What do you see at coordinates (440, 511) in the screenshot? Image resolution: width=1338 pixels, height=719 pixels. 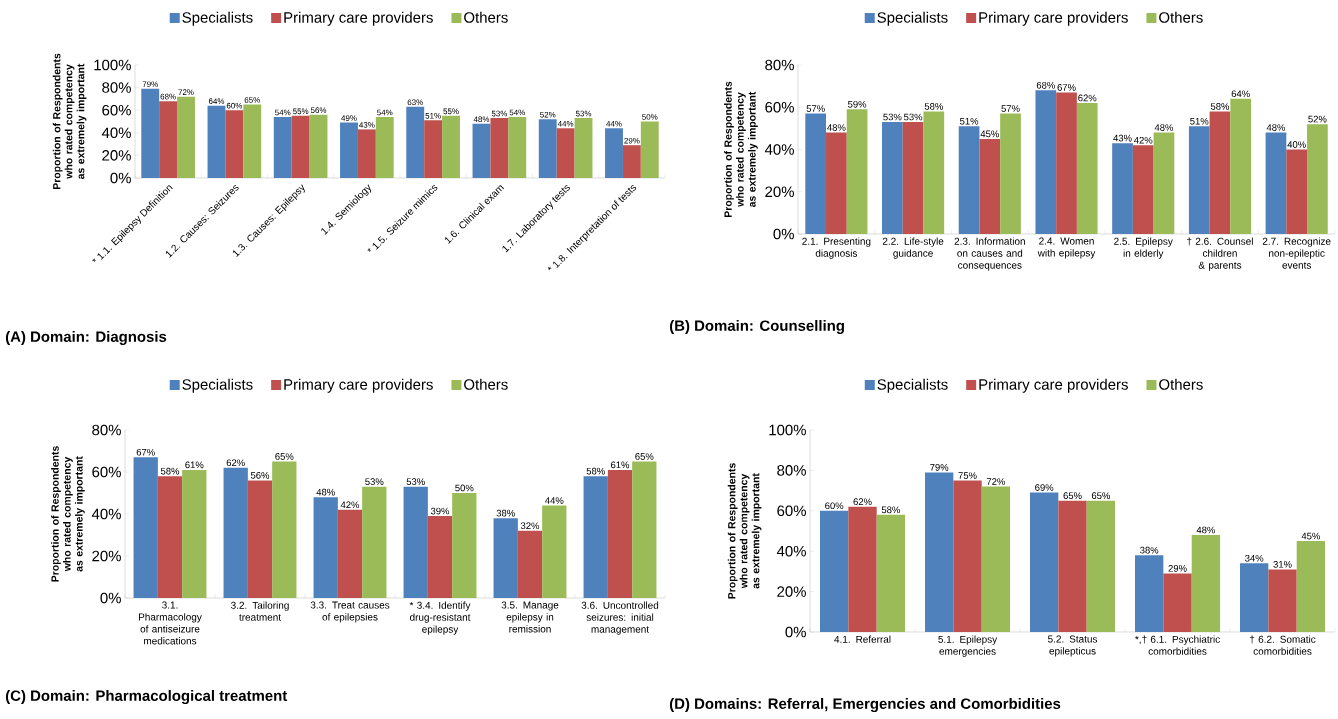 I see `data-label: 39%` at bounding box center [440, 511].